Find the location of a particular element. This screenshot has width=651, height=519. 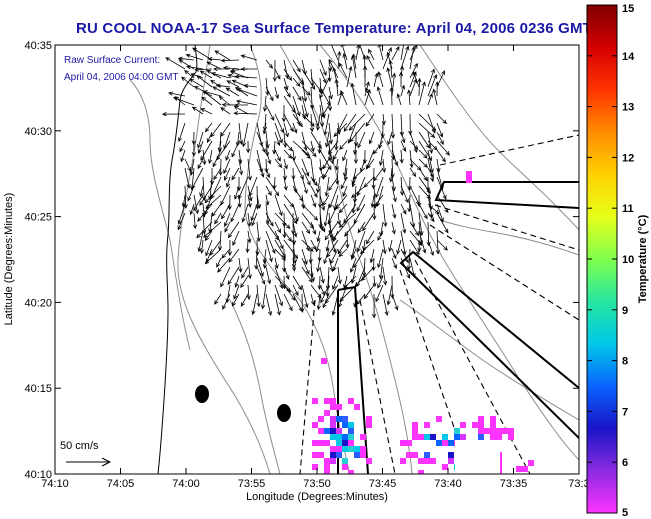

y-tick-label: 40:15 is located at coordinates (38, 389).